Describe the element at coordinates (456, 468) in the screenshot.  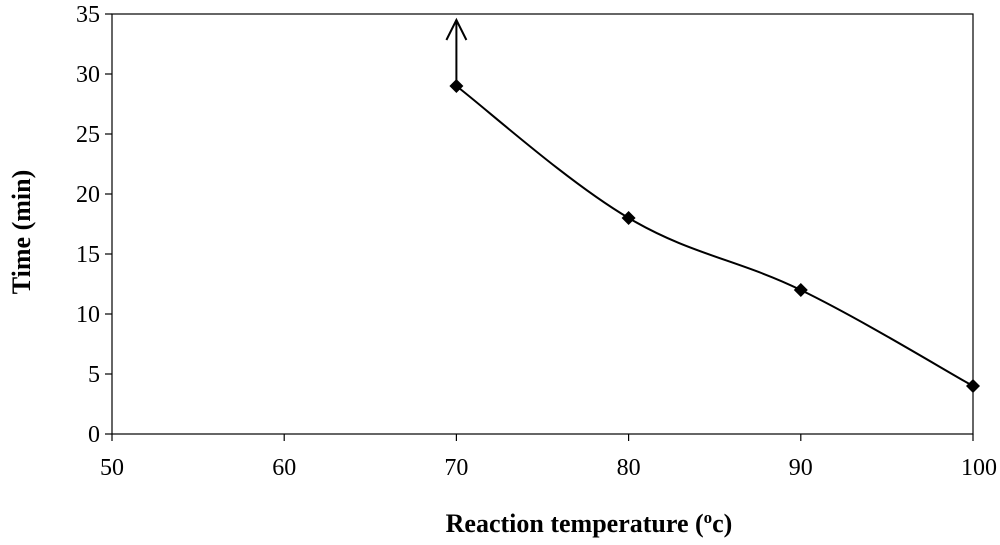
I see `x-tick-label: 70` at that location.